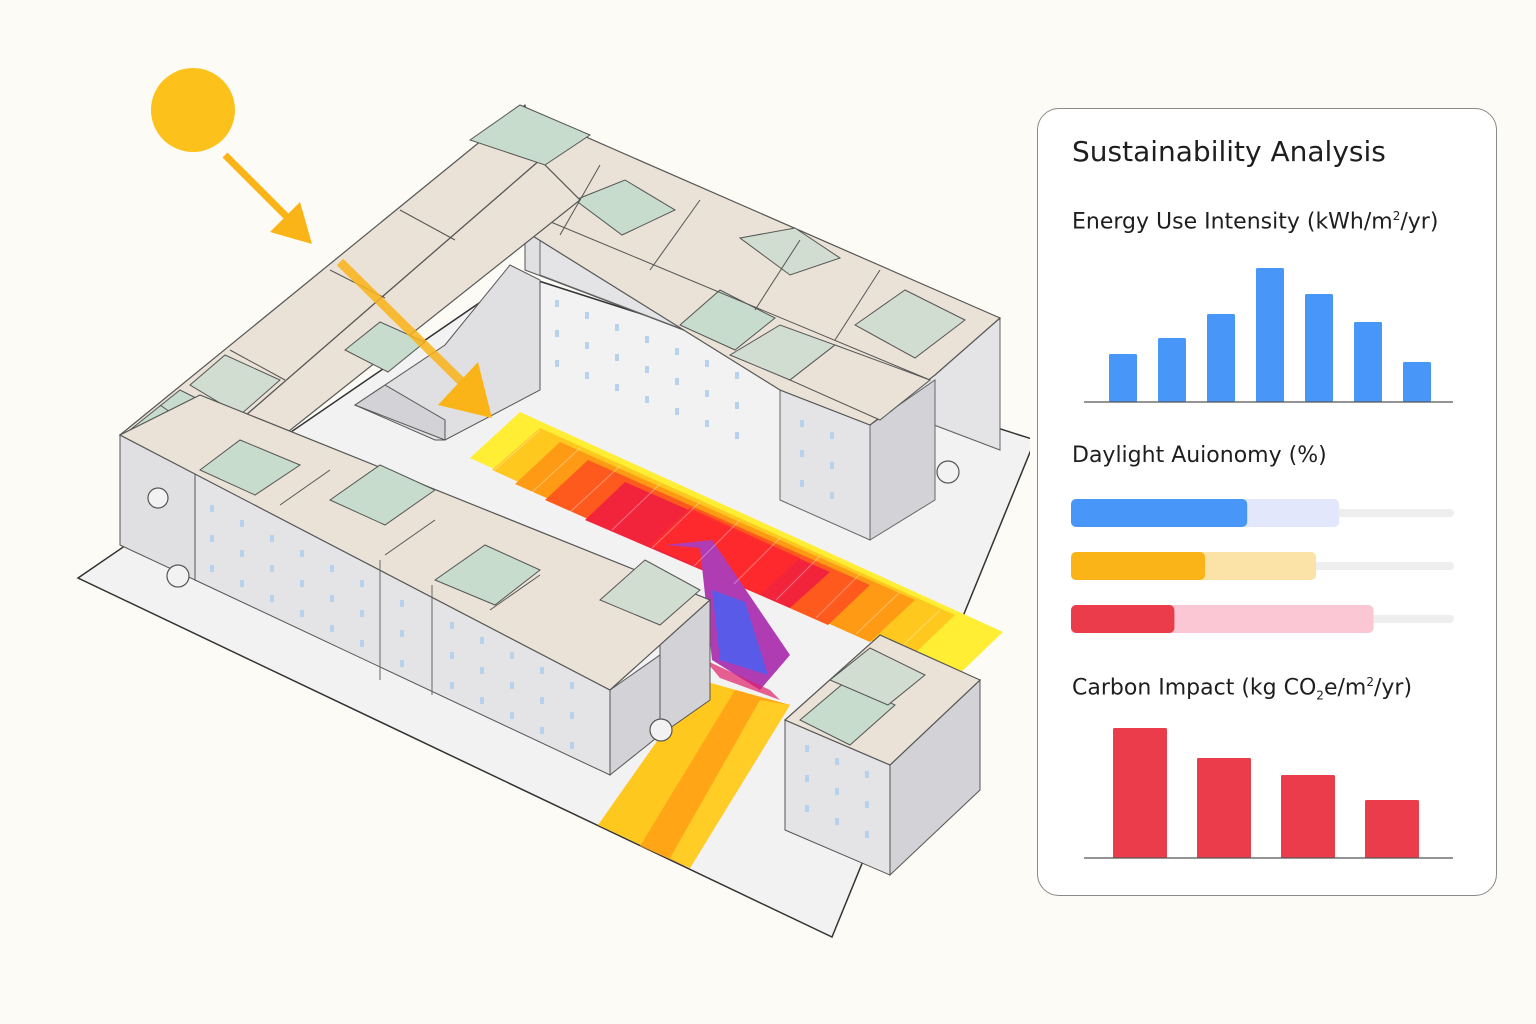 The height and width of the screenshot is (1024, 1536). What do you see at coordinates (1199, 455) in the screenshot?
I see `daylight-chart-title: Daylight Auionomy (%)` at bounding box center [1199, 455].